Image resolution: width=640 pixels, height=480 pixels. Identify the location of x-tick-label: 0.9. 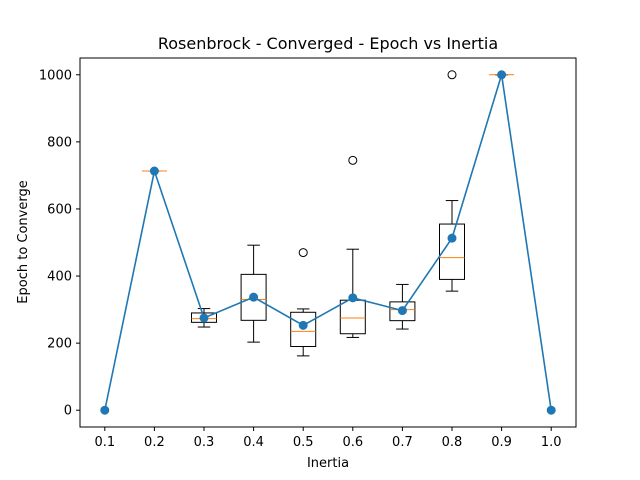
(501, 442).